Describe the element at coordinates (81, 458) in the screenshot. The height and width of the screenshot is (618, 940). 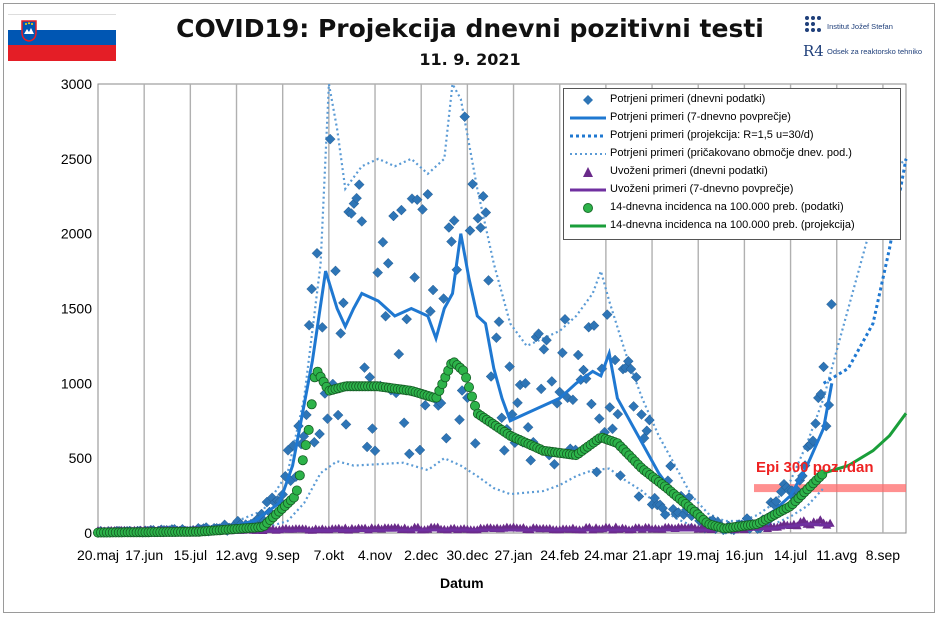
I see `y-tick-label: 500` at that location.